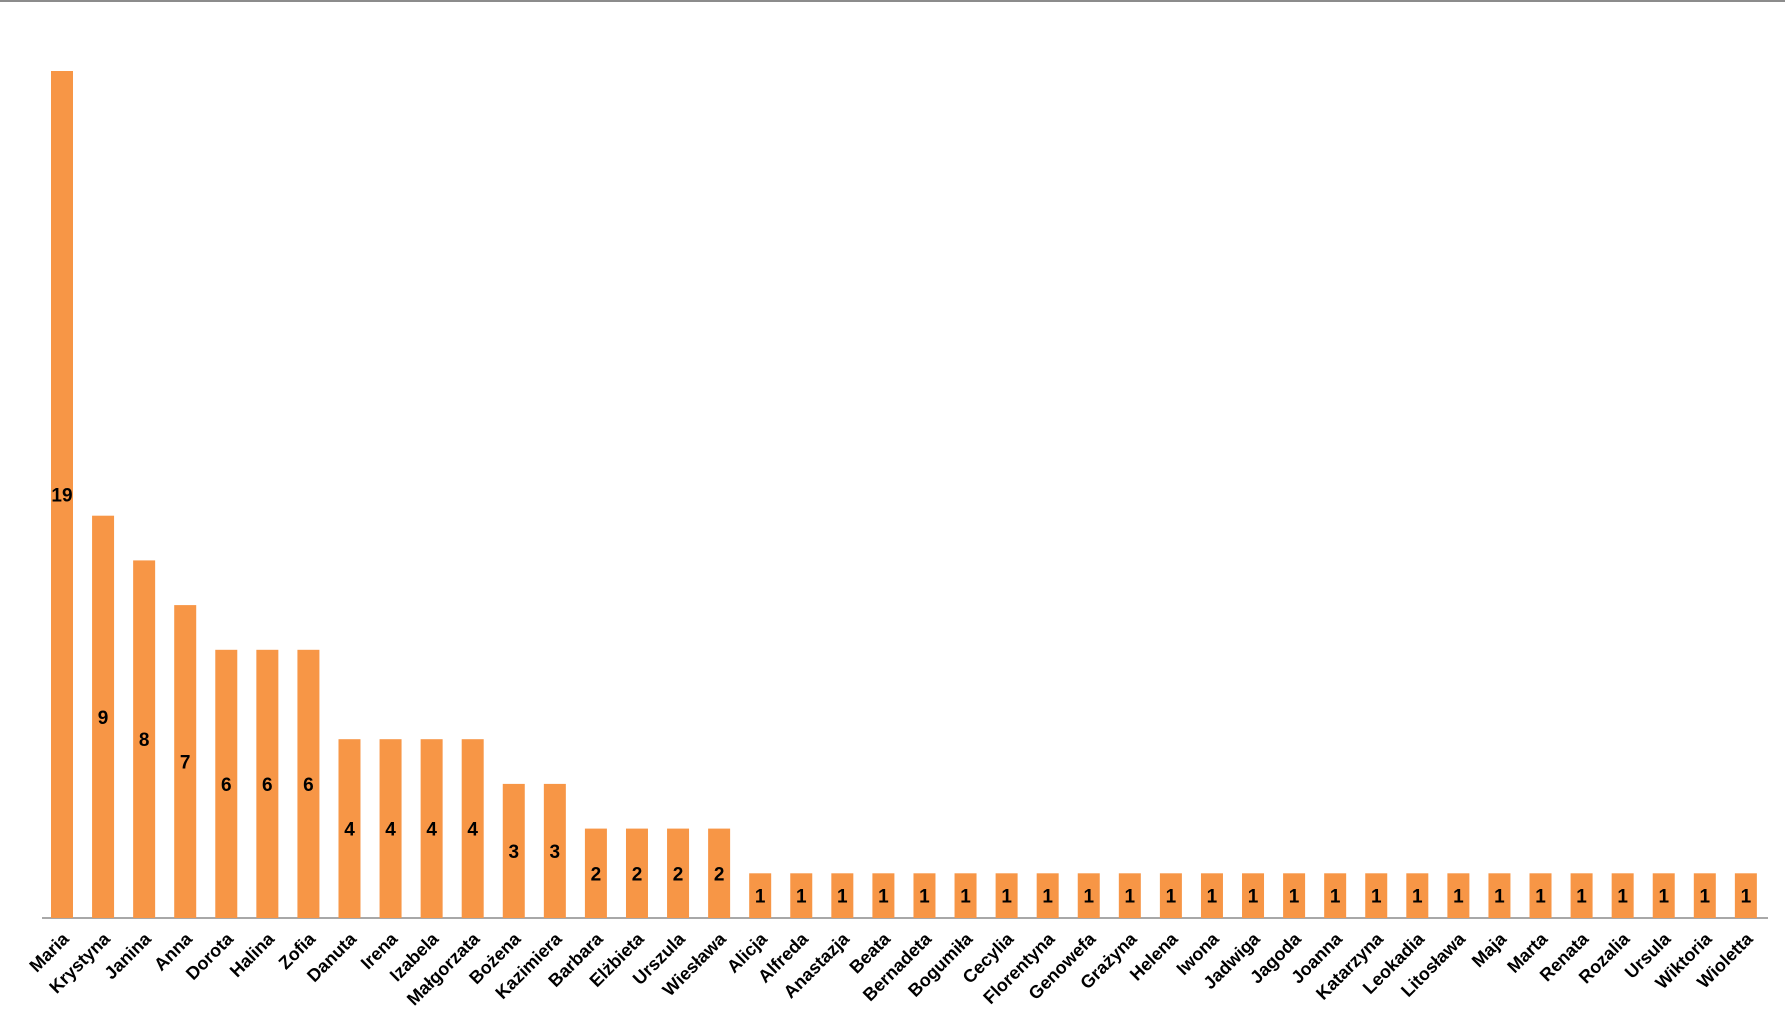 This screenshot has width=1785, height=1036. What do you see at coordinates (892, 1) in the screenshot?
I see `chart-top-border` at bounding box center [892, 1].